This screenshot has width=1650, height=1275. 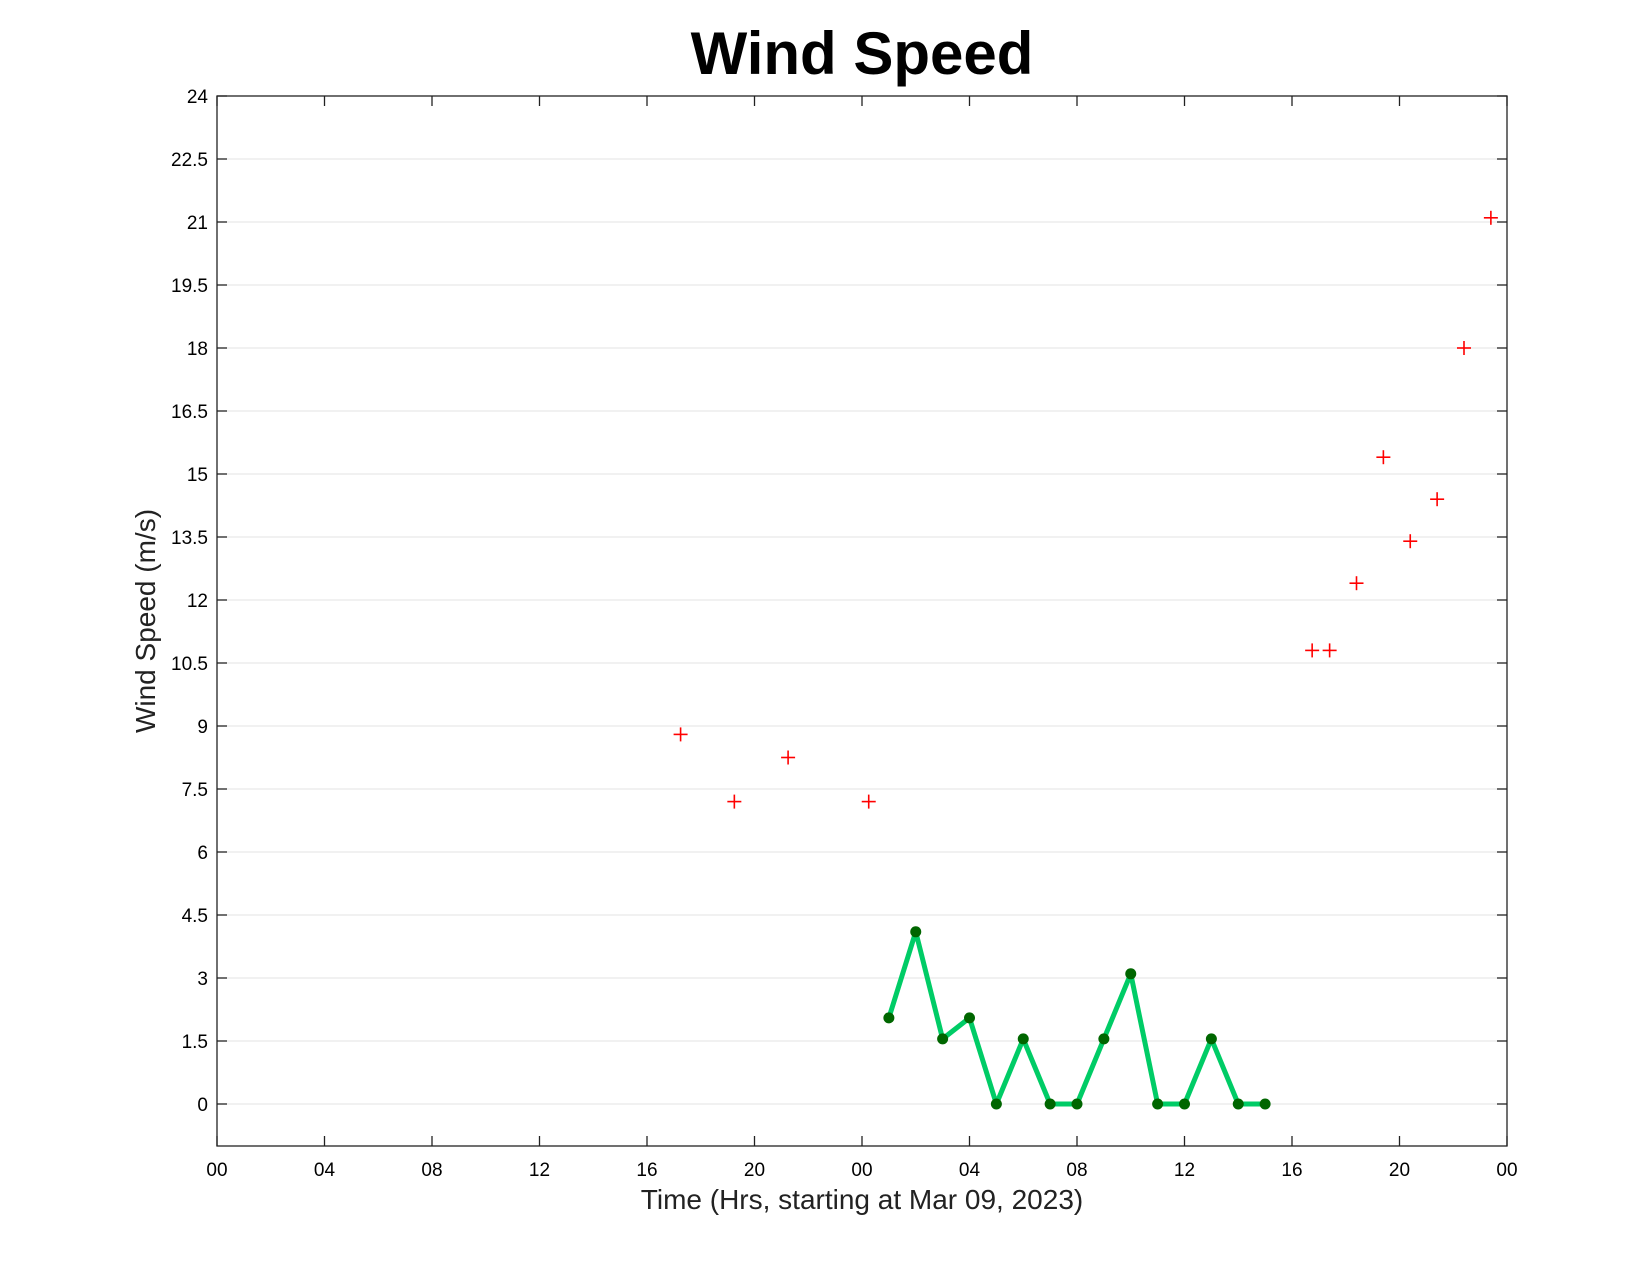 I want to click on y-tick-label: 6, so click(x=202, y=853).